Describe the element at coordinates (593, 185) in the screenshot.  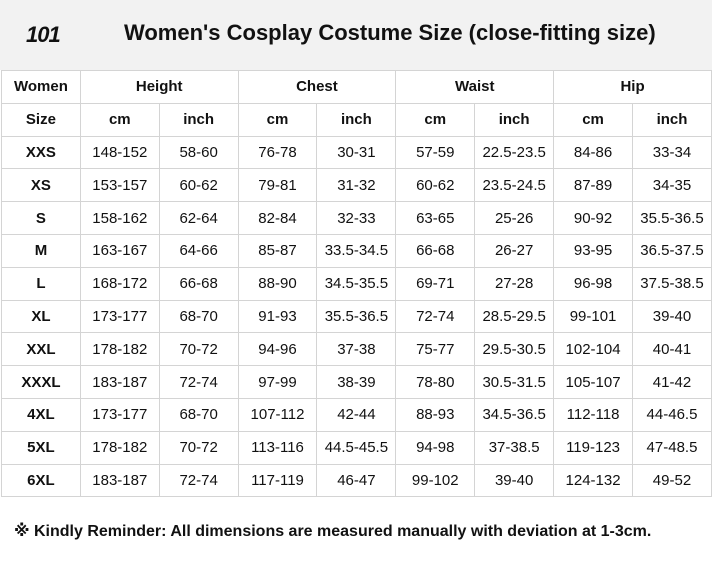
I see `measurement-cell: 87-89` at that location.